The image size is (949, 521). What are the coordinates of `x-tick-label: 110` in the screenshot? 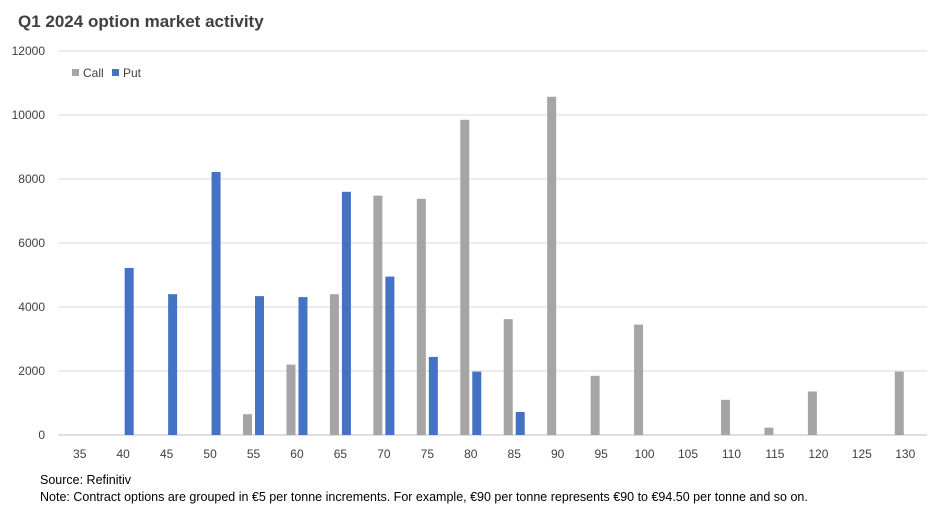 It's located at (731, 454).